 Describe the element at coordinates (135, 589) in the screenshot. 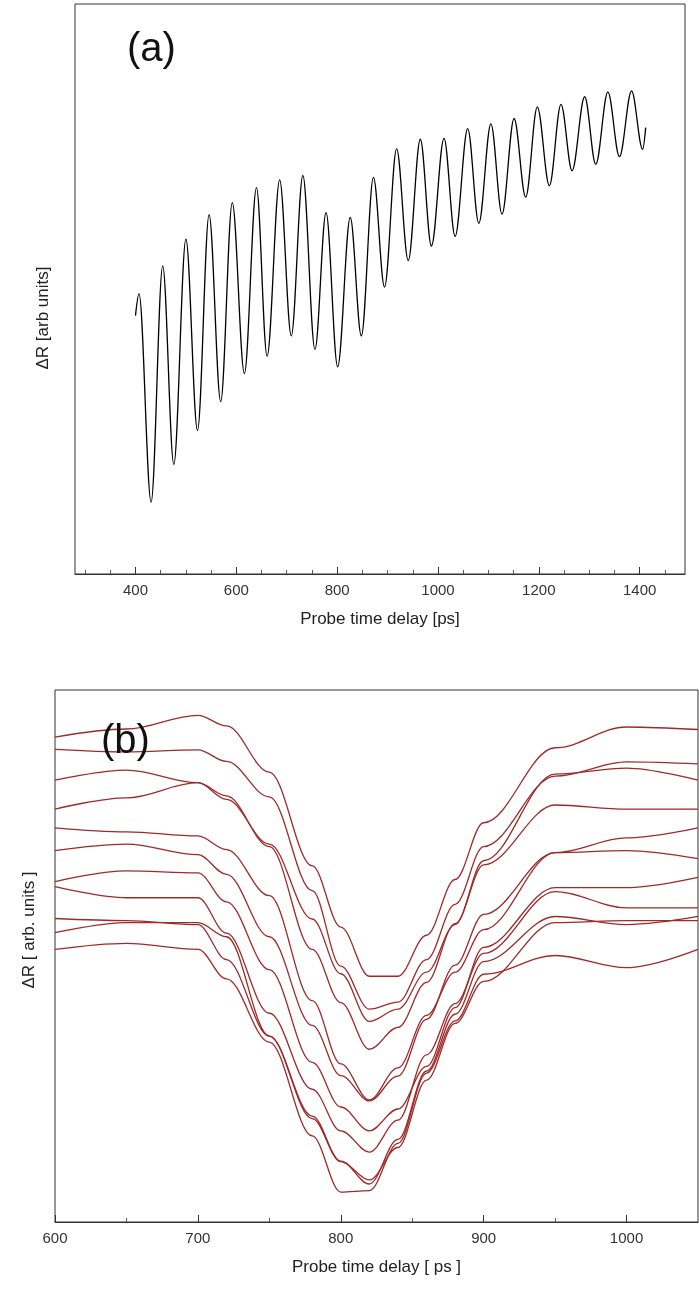

I see `x-tick-label: 400` at that location.